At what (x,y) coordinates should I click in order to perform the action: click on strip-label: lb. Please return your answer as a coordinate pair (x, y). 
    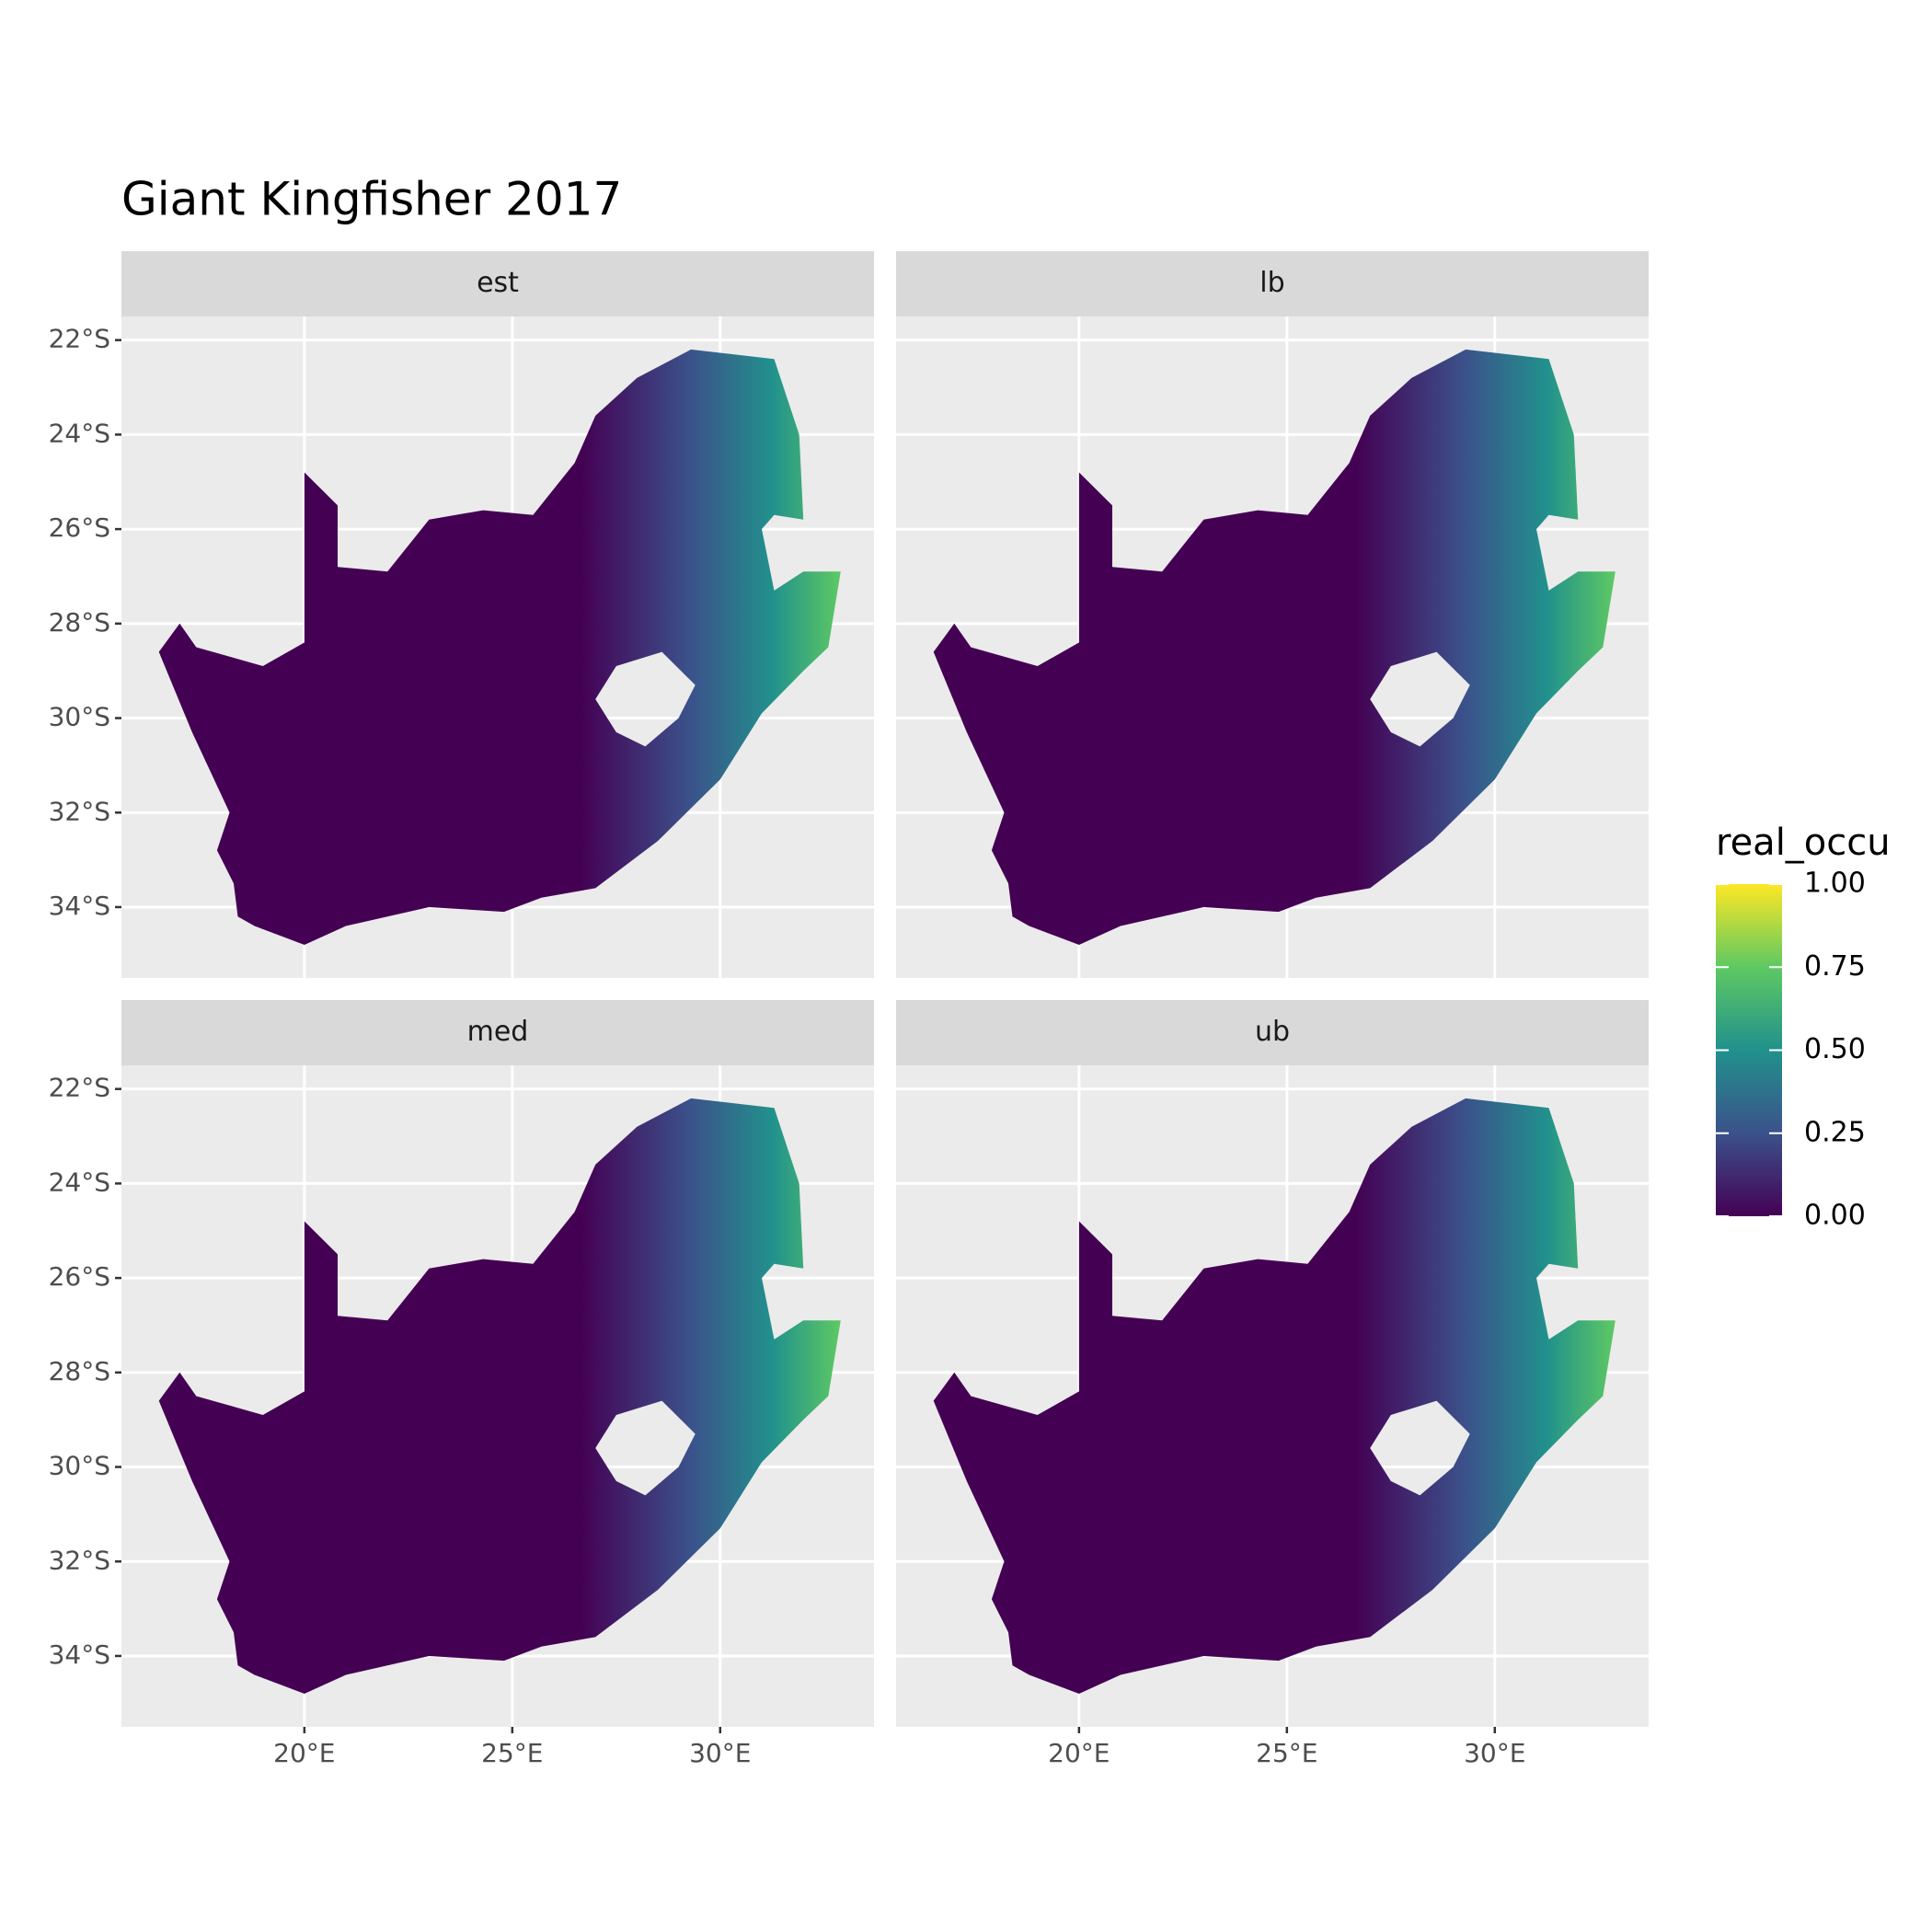
    Looking at the image, I should click on (1271, 283).